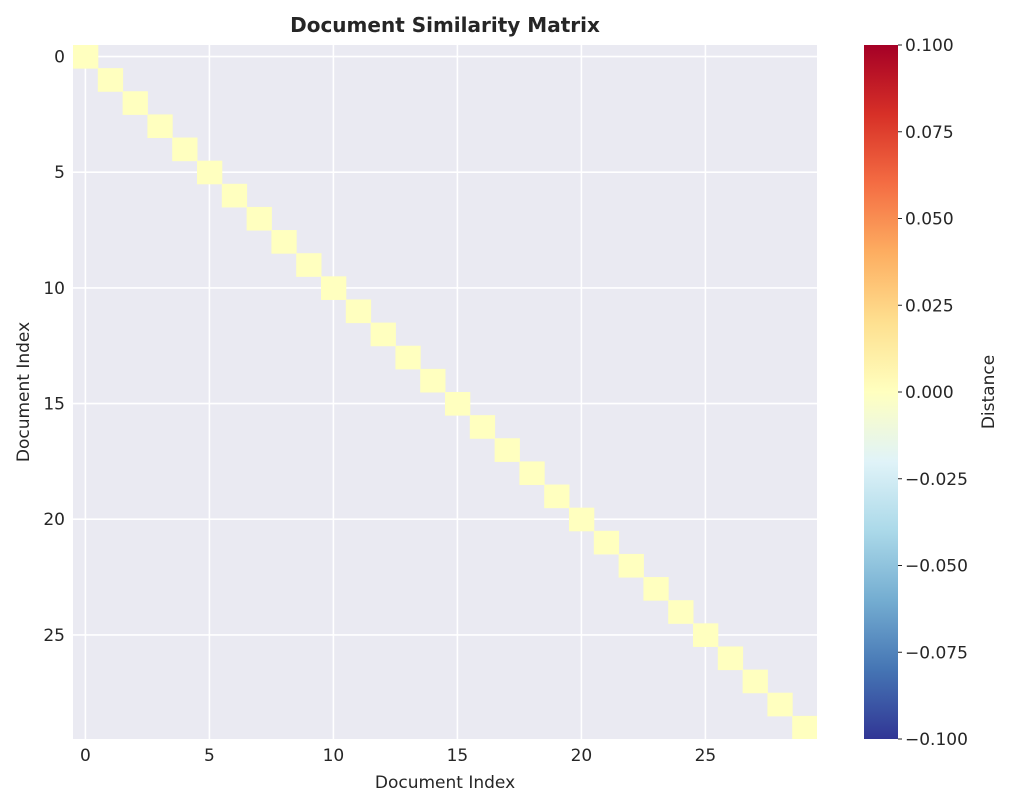  What do you see at coordinates (54, 347) in the screenshot?
I see `y-axis-ticks: 0 5 10 15 20 25` at bounding box center [54, 347].